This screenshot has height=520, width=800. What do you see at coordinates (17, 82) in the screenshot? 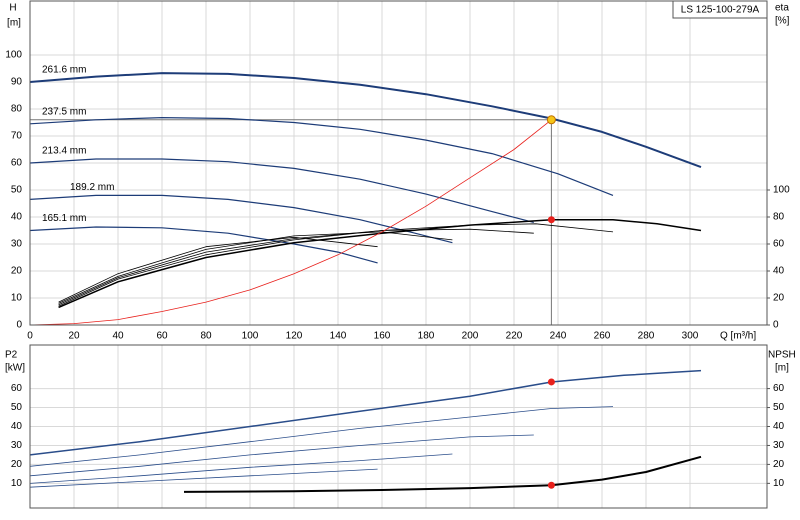
I see `y-tick-label: 90` at bounding box center [17, 82].